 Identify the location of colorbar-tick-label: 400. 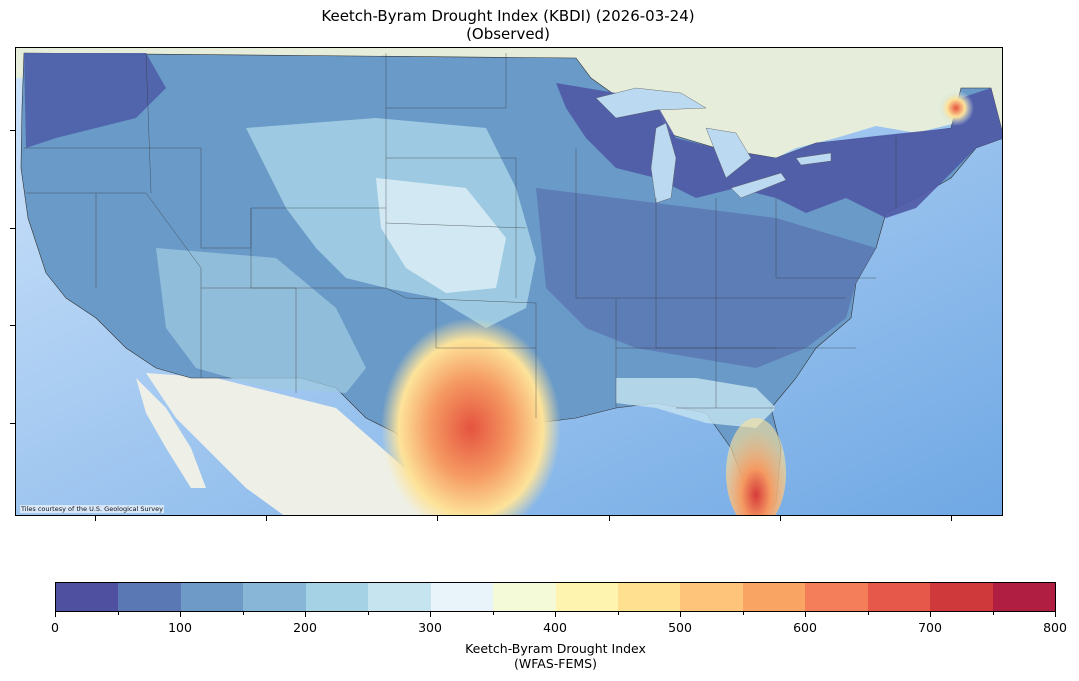
(555, 627).